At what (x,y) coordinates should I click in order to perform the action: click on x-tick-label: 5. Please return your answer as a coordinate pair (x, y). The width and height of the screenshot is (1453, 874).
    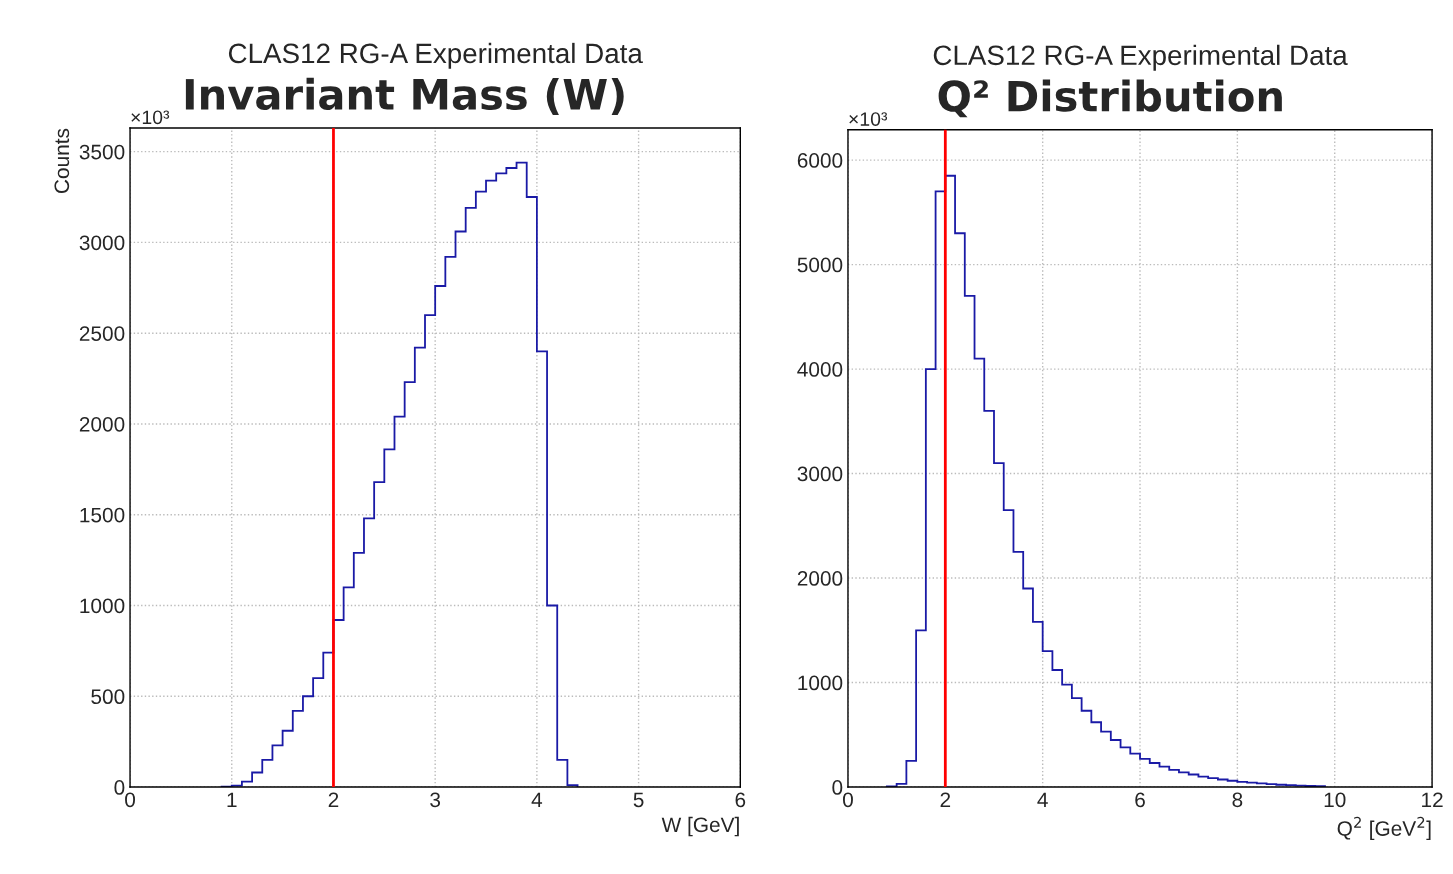
    Looking at the image, I should click on (638, 800).